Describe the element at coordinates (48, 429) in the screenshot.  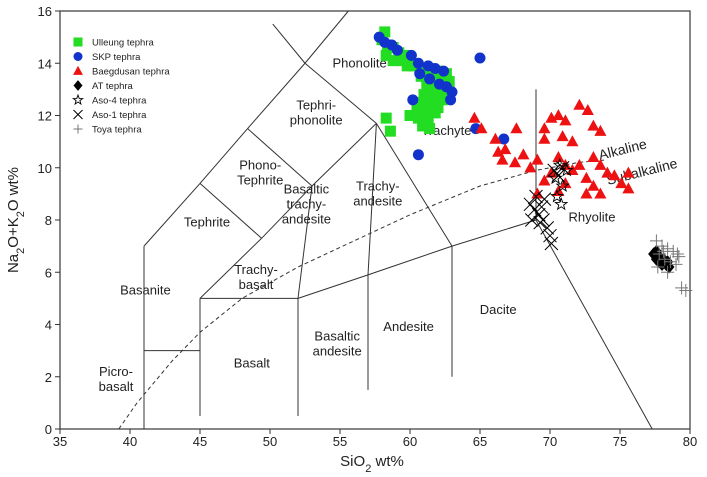
I see `y-tick-label: 0` at that location.